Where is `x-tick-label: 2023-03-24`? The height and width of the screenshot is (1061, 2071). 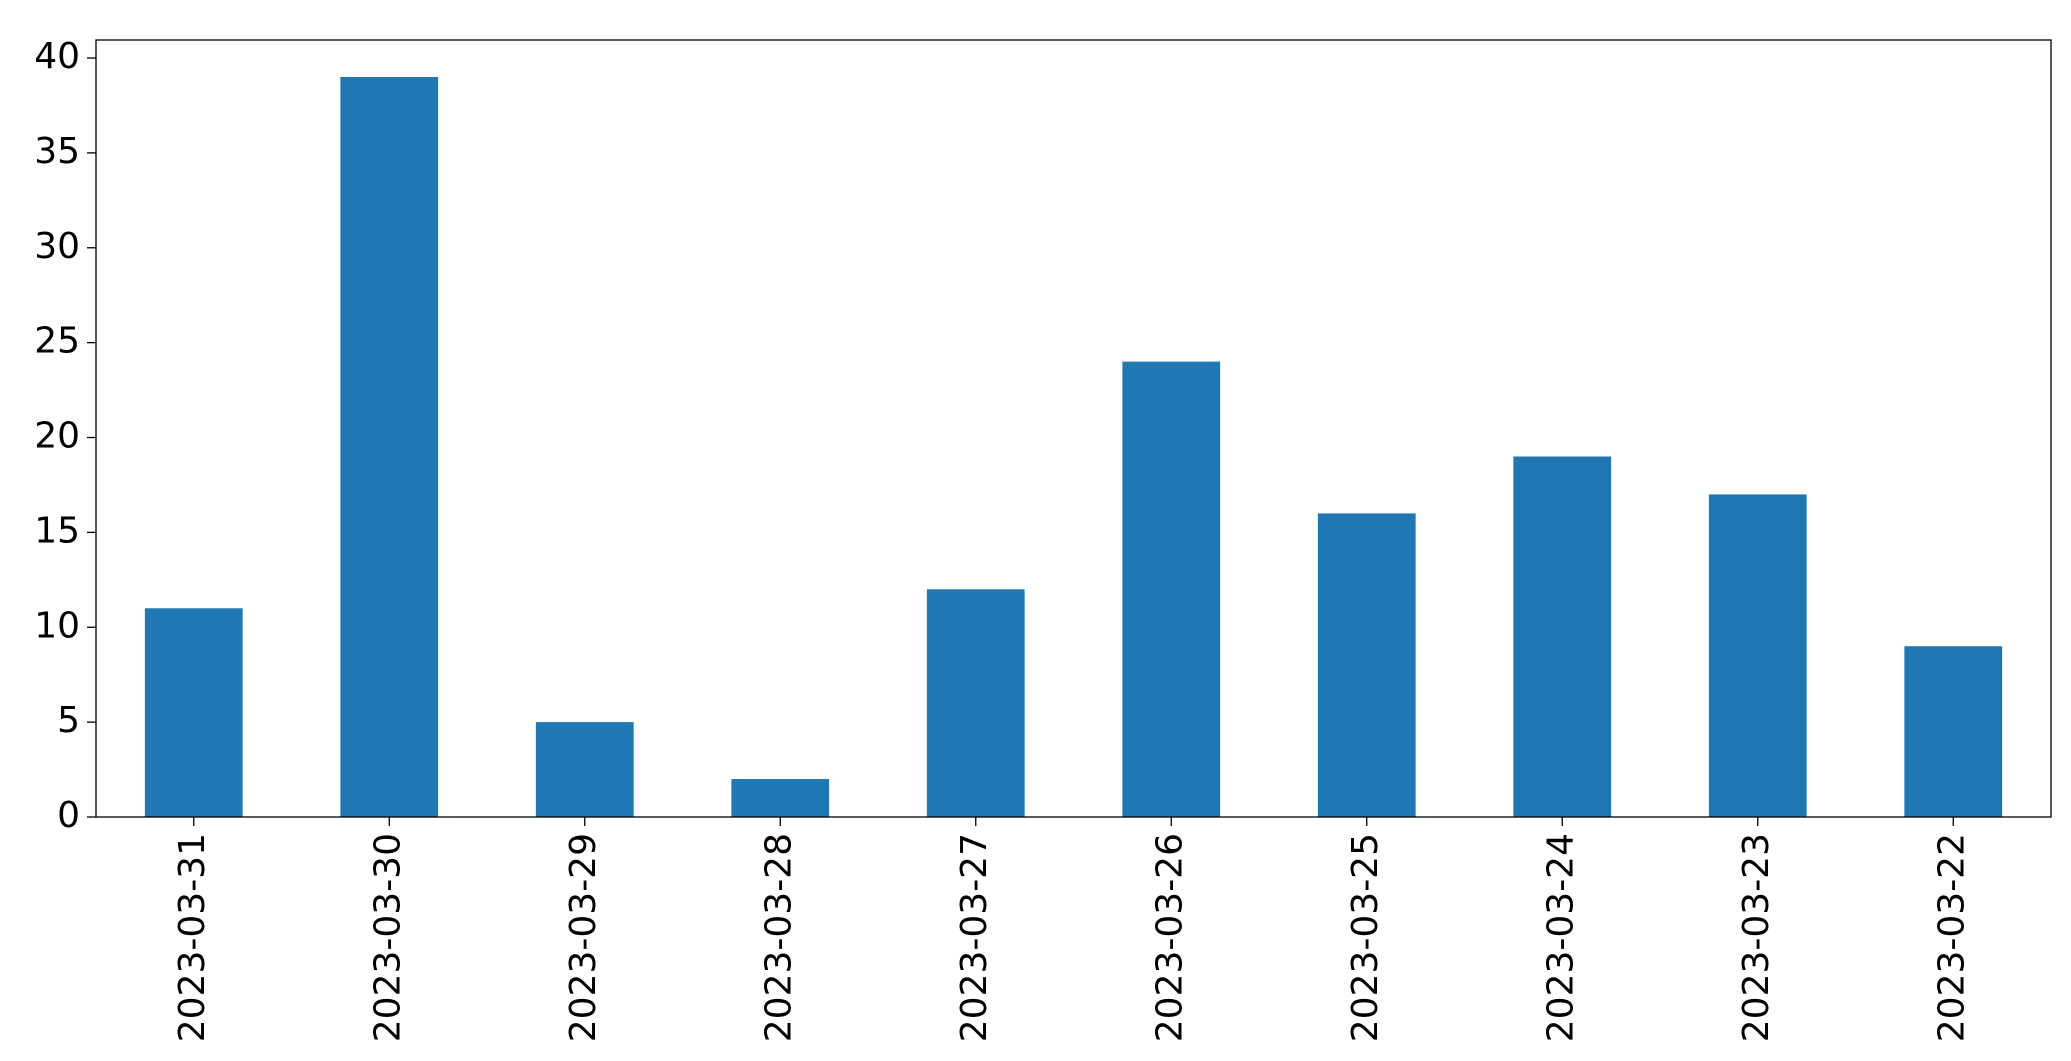 x-tick-label: 2023-03-24 is located at coordinates (1560, 937).